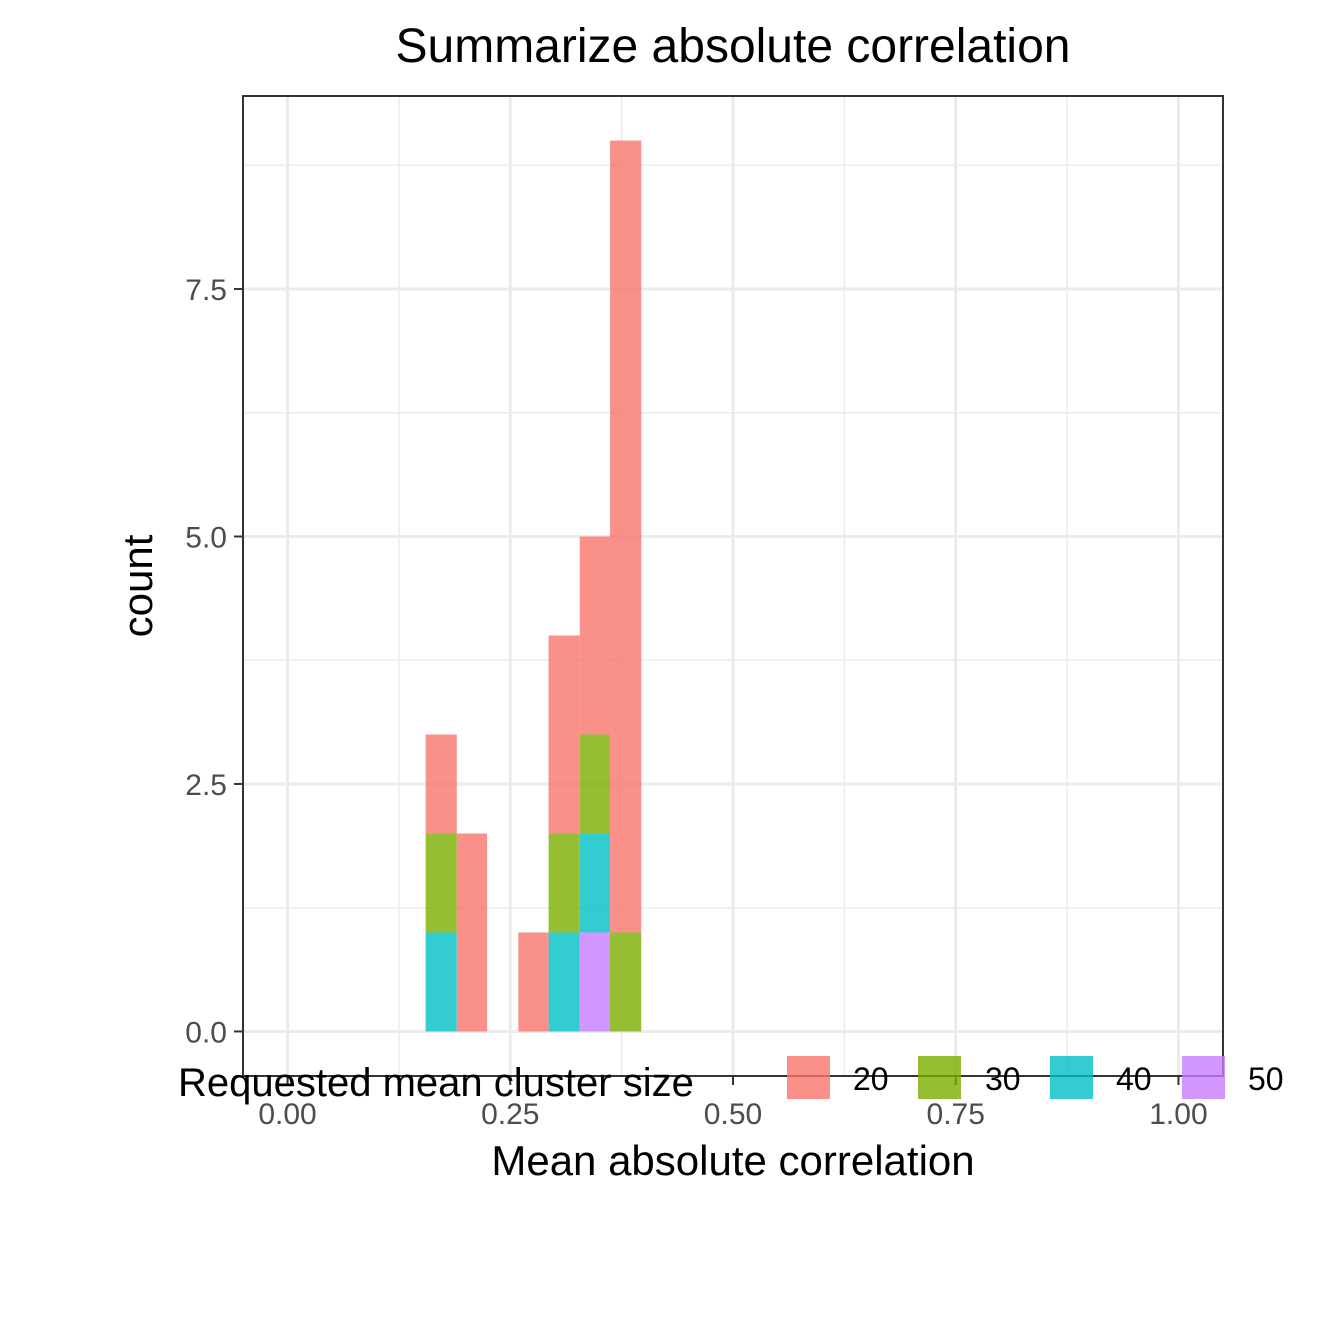 This screenshot has width=1344, height=1344. What do you see at coordinates (510, 1114) in the screenshot?
I see `x-tick-label: 0.25` at bounding box center [510, 1114].